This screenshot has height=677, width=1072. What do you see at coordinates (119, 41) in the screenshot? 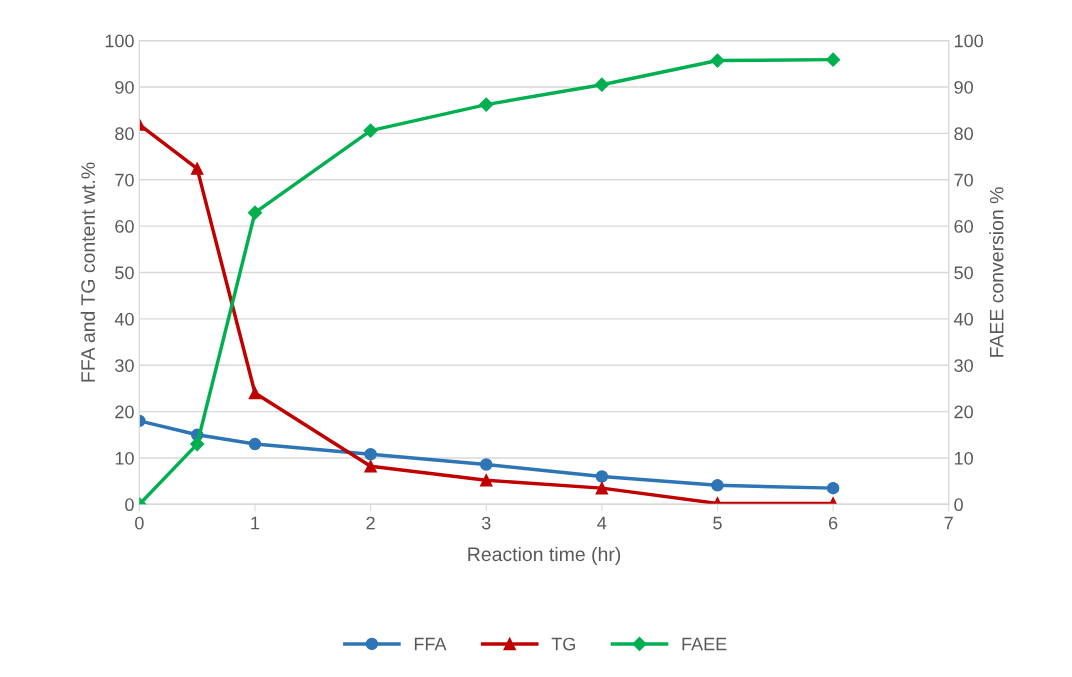
I see `y-tick-label: 100` at bounding box center [119, 41].